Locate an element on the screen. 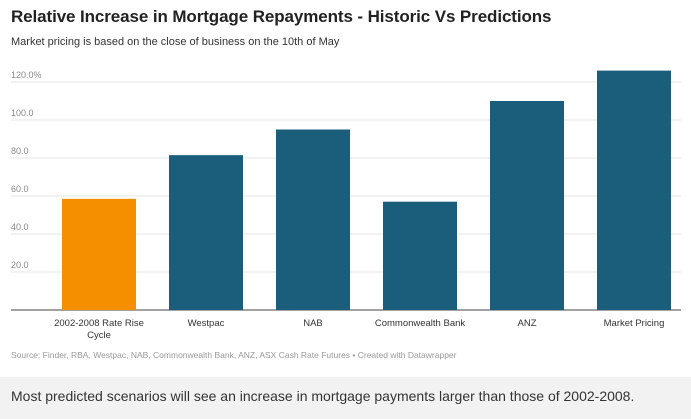 Image resolution: width=691 pixels, height=419 pixels. category-label: 2002-2008 Rate Rise Cycle is located at coordinates (99, 329).